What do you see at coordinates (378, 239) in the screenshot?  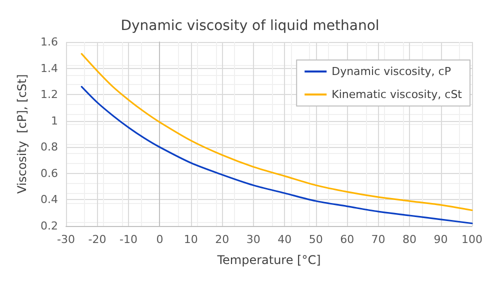 I see `x-tick-label: 70` at bounding box center [378, 239].